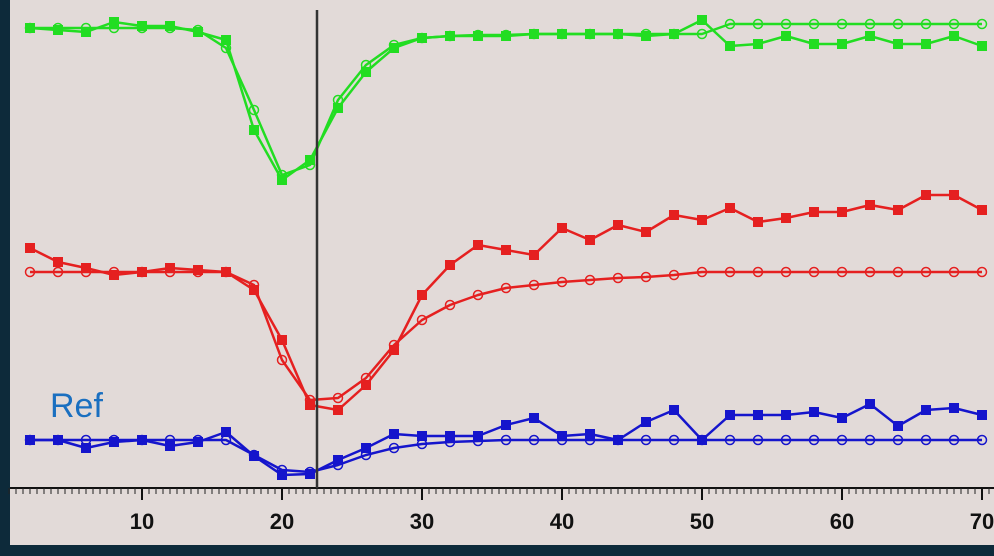 Image resolution: width=994 pixels, height=556 pixels. Describe the element at coordinates (76, 406) in the screenshot. I see `ref-label: Ref` at that location.